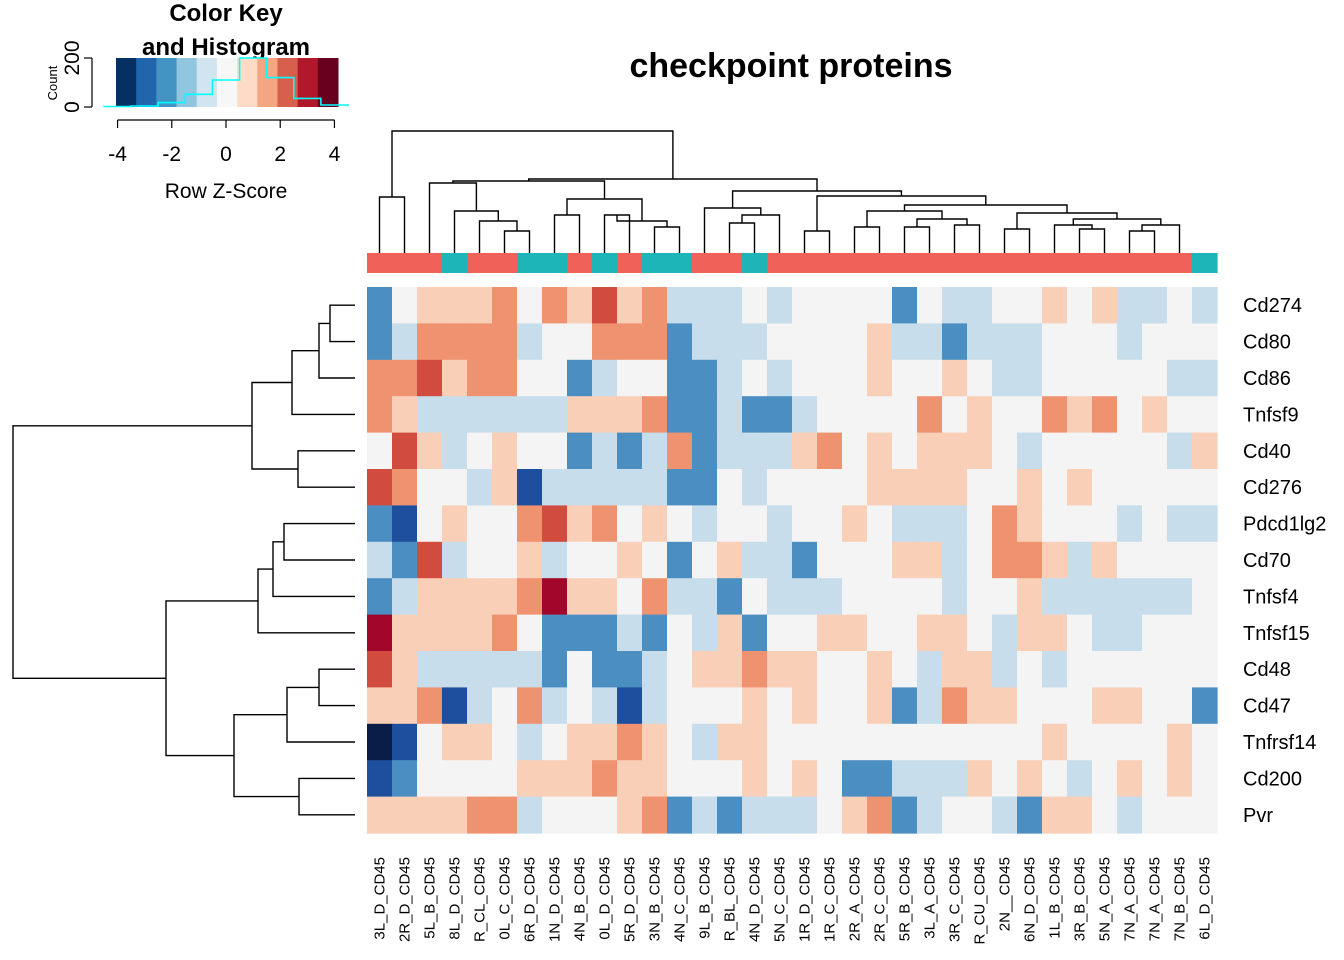 The height and width of the screenshot is (960, 1344). I want to click on row-label: Tnfsf9, so click(1271, 415).